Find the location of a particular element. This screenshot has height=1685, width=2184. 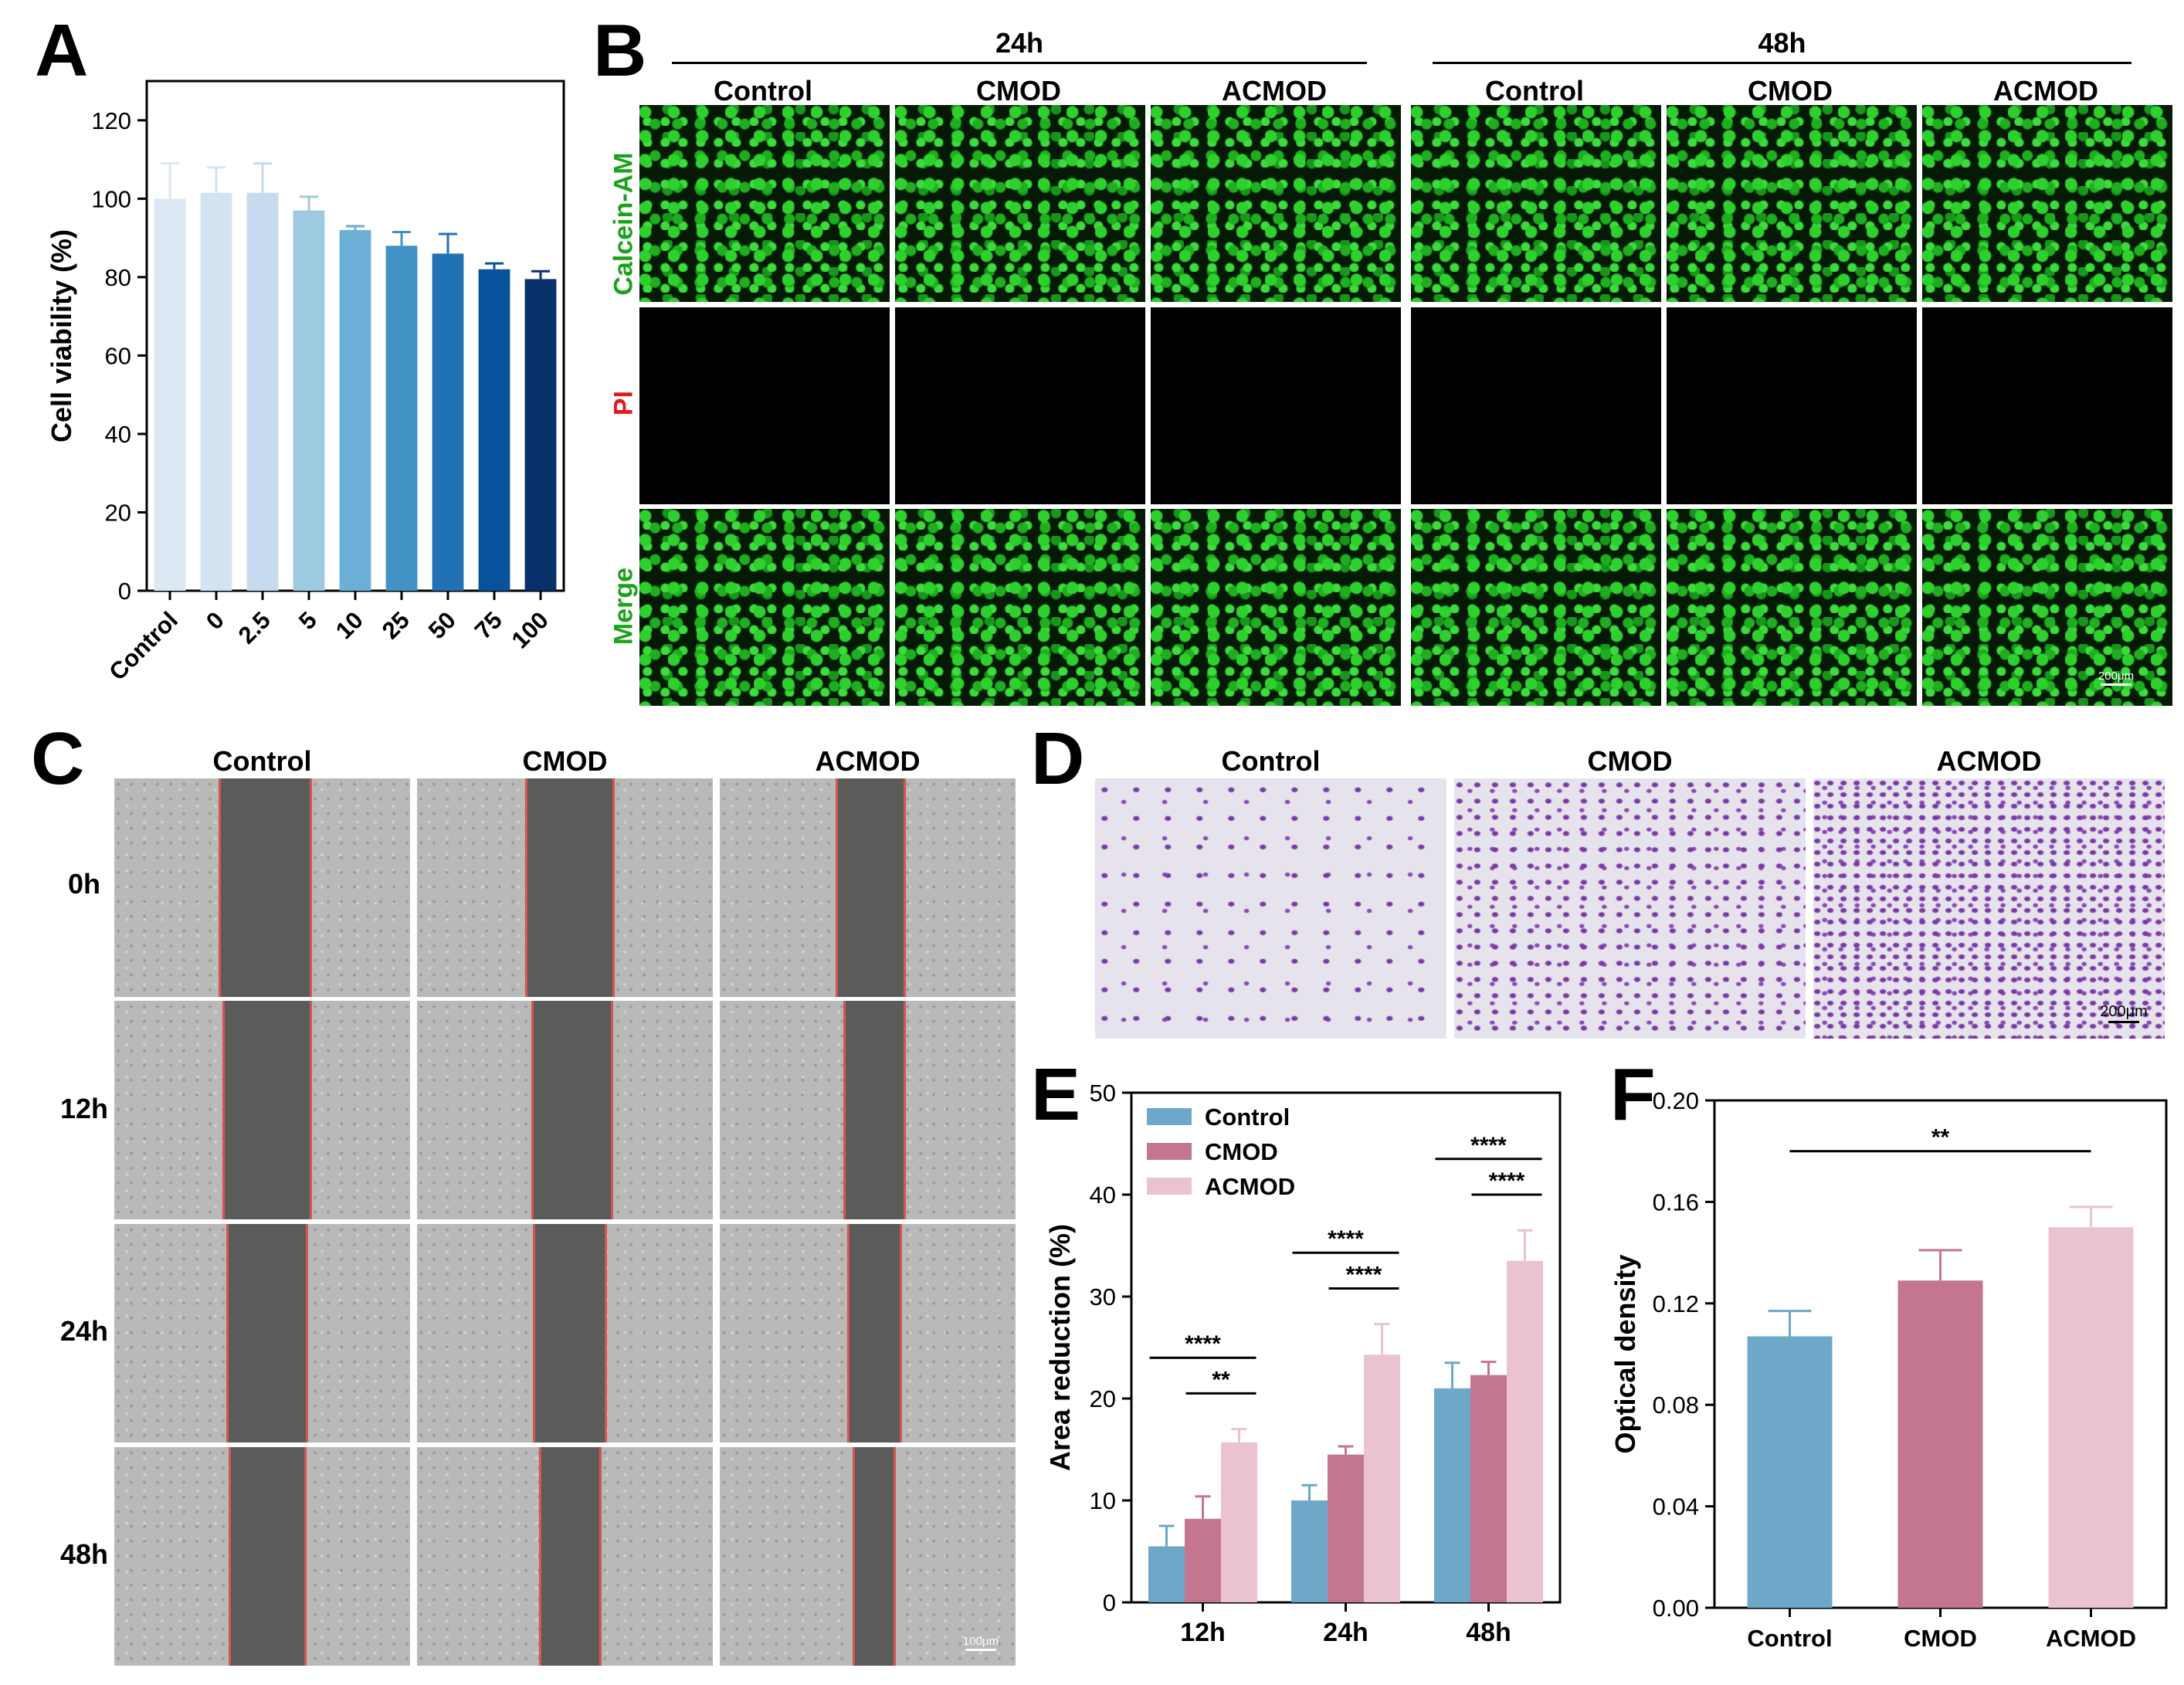

y-tick-label: 80 is located at coordinates (118, 277).